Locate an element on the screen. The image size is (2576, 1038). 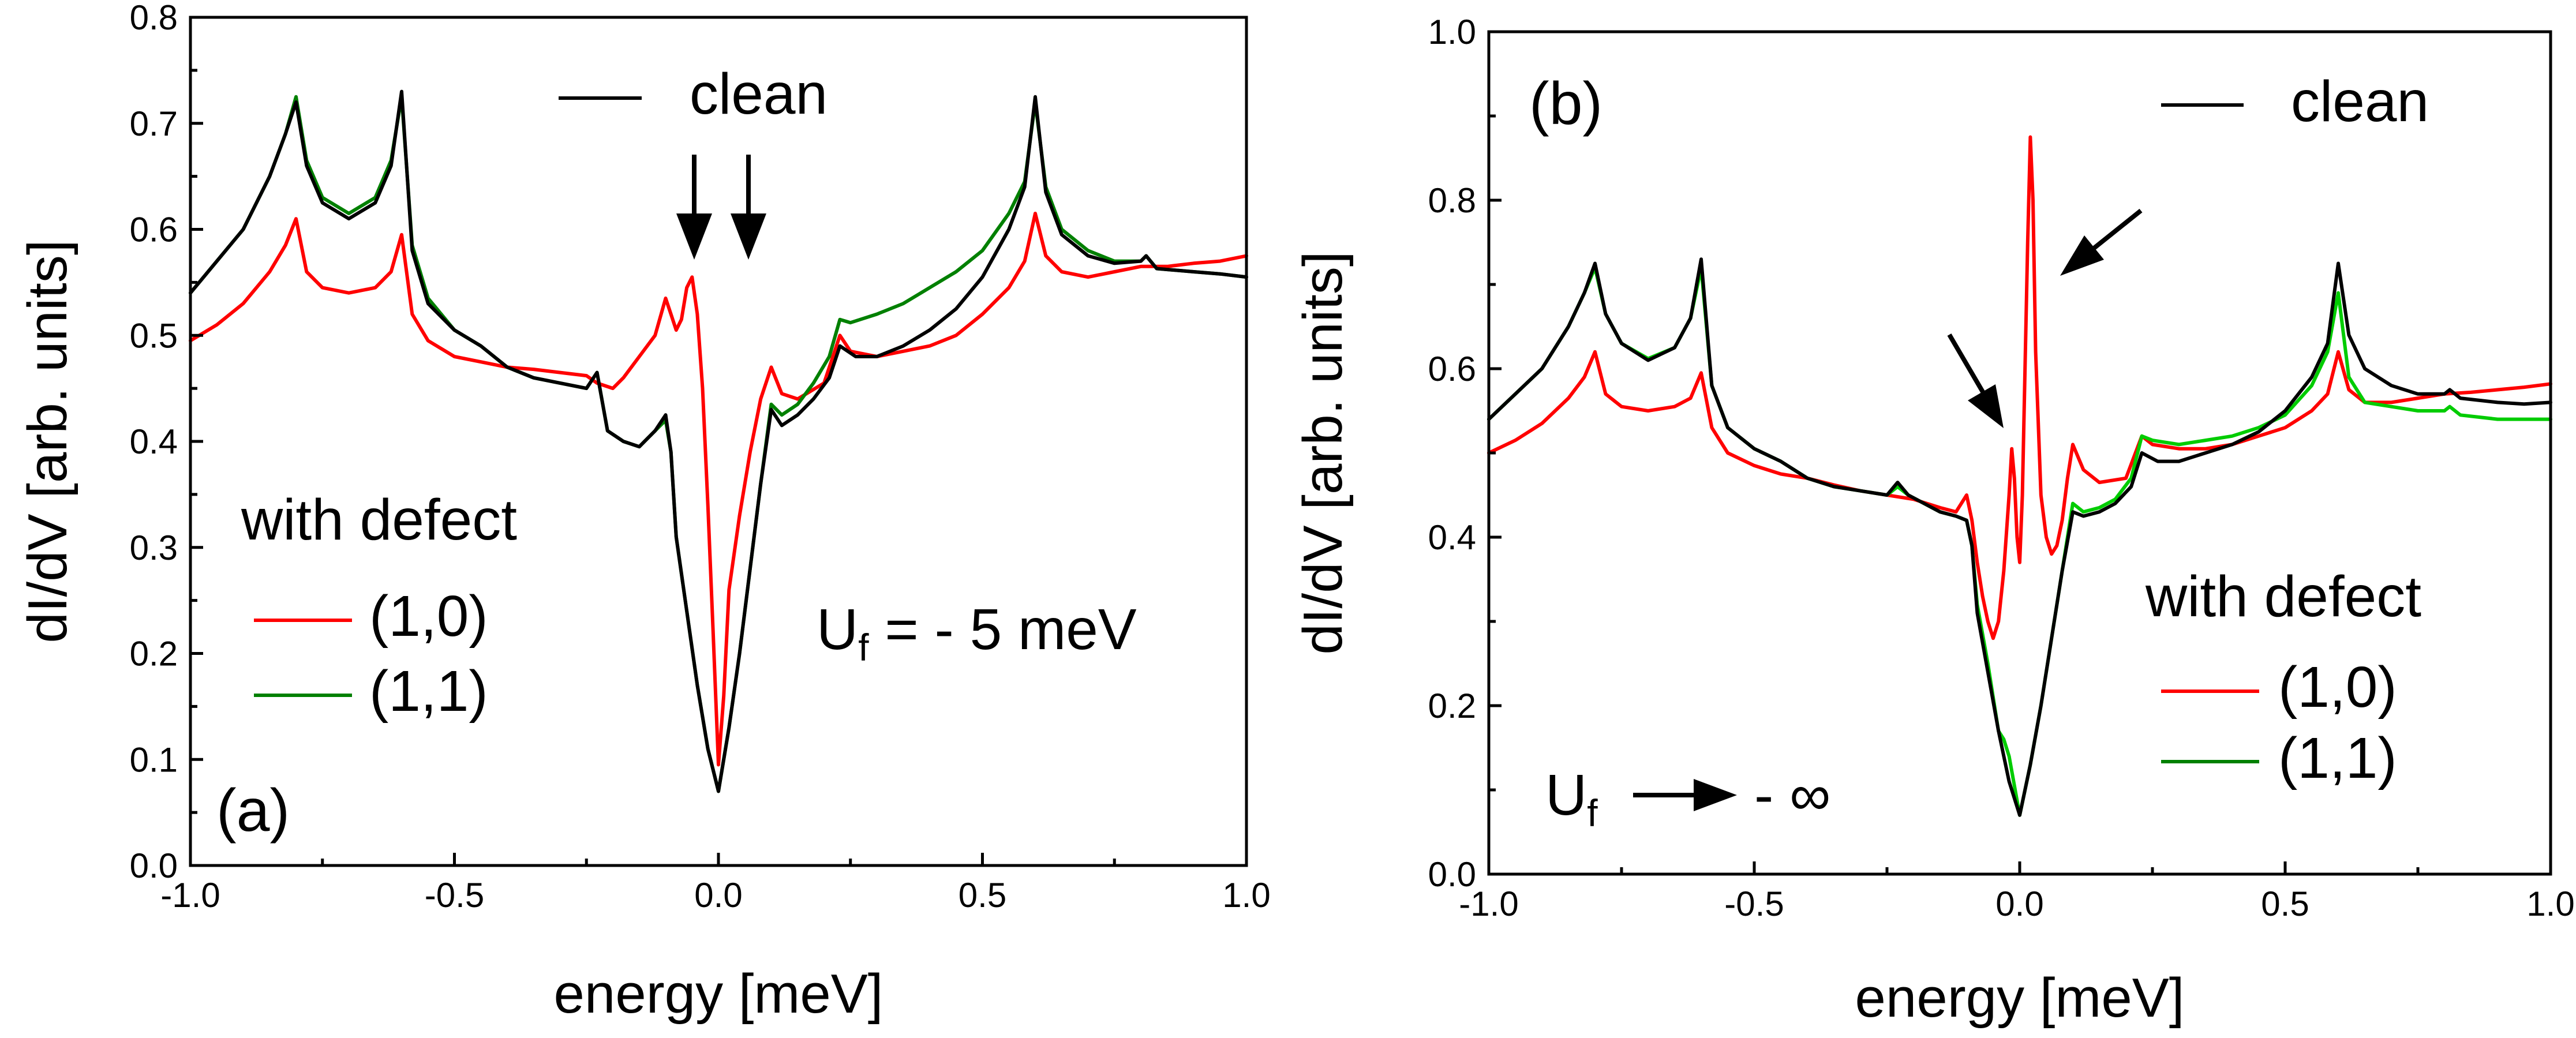
panel-b-xtick-label: -1.0 is located at coordinates (1488, 904).